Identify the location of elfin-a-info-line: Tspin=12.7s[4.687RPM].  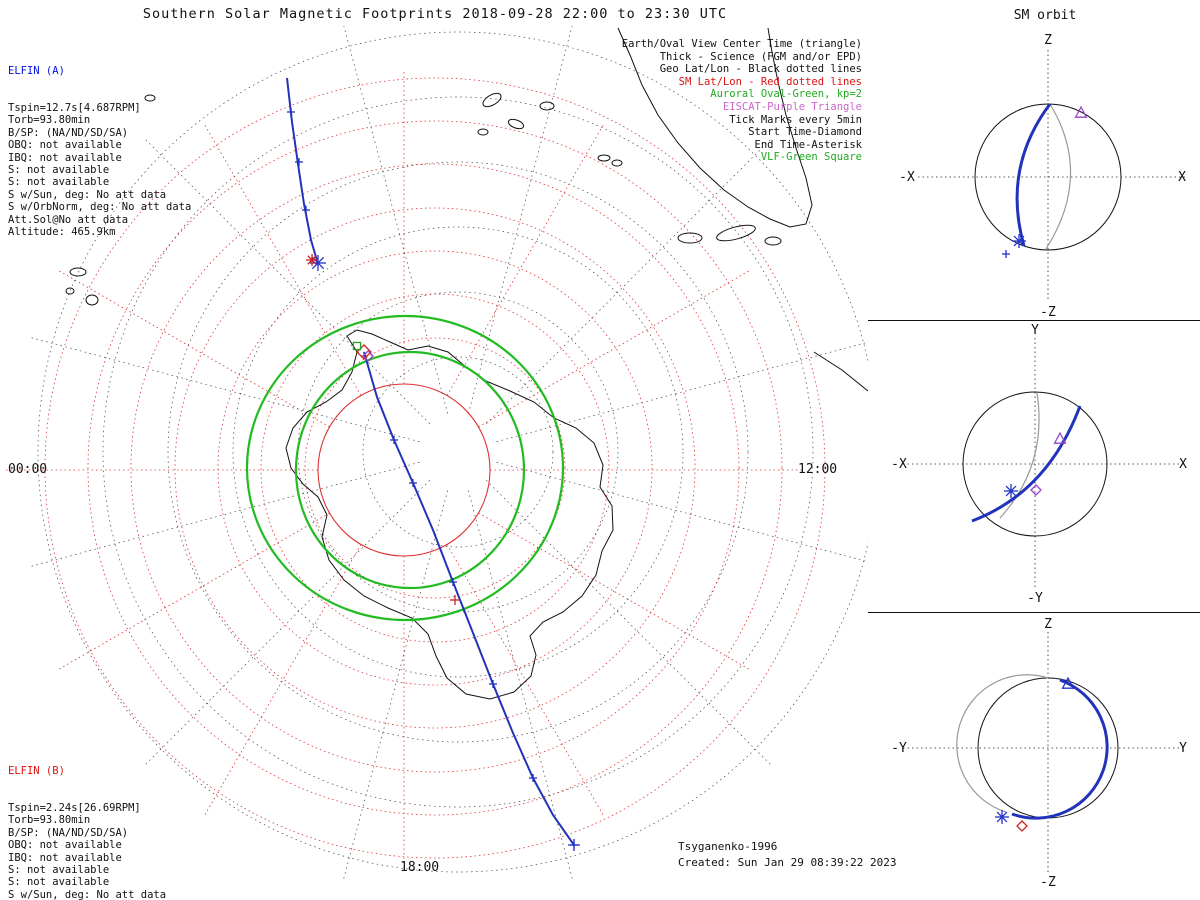
(74, 108).